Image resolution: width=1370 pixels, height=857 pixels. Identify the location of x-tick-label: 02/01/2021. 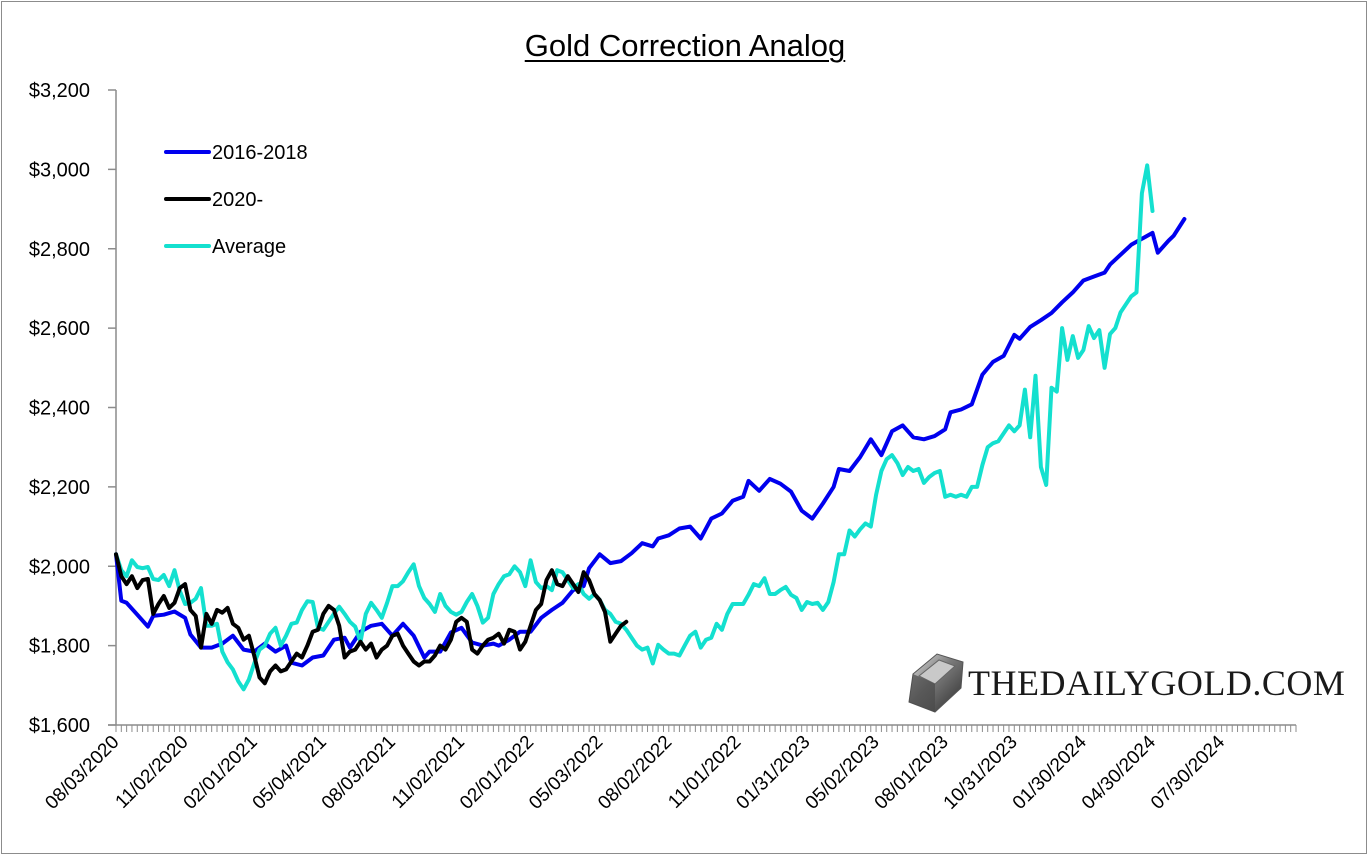
(221, 773).